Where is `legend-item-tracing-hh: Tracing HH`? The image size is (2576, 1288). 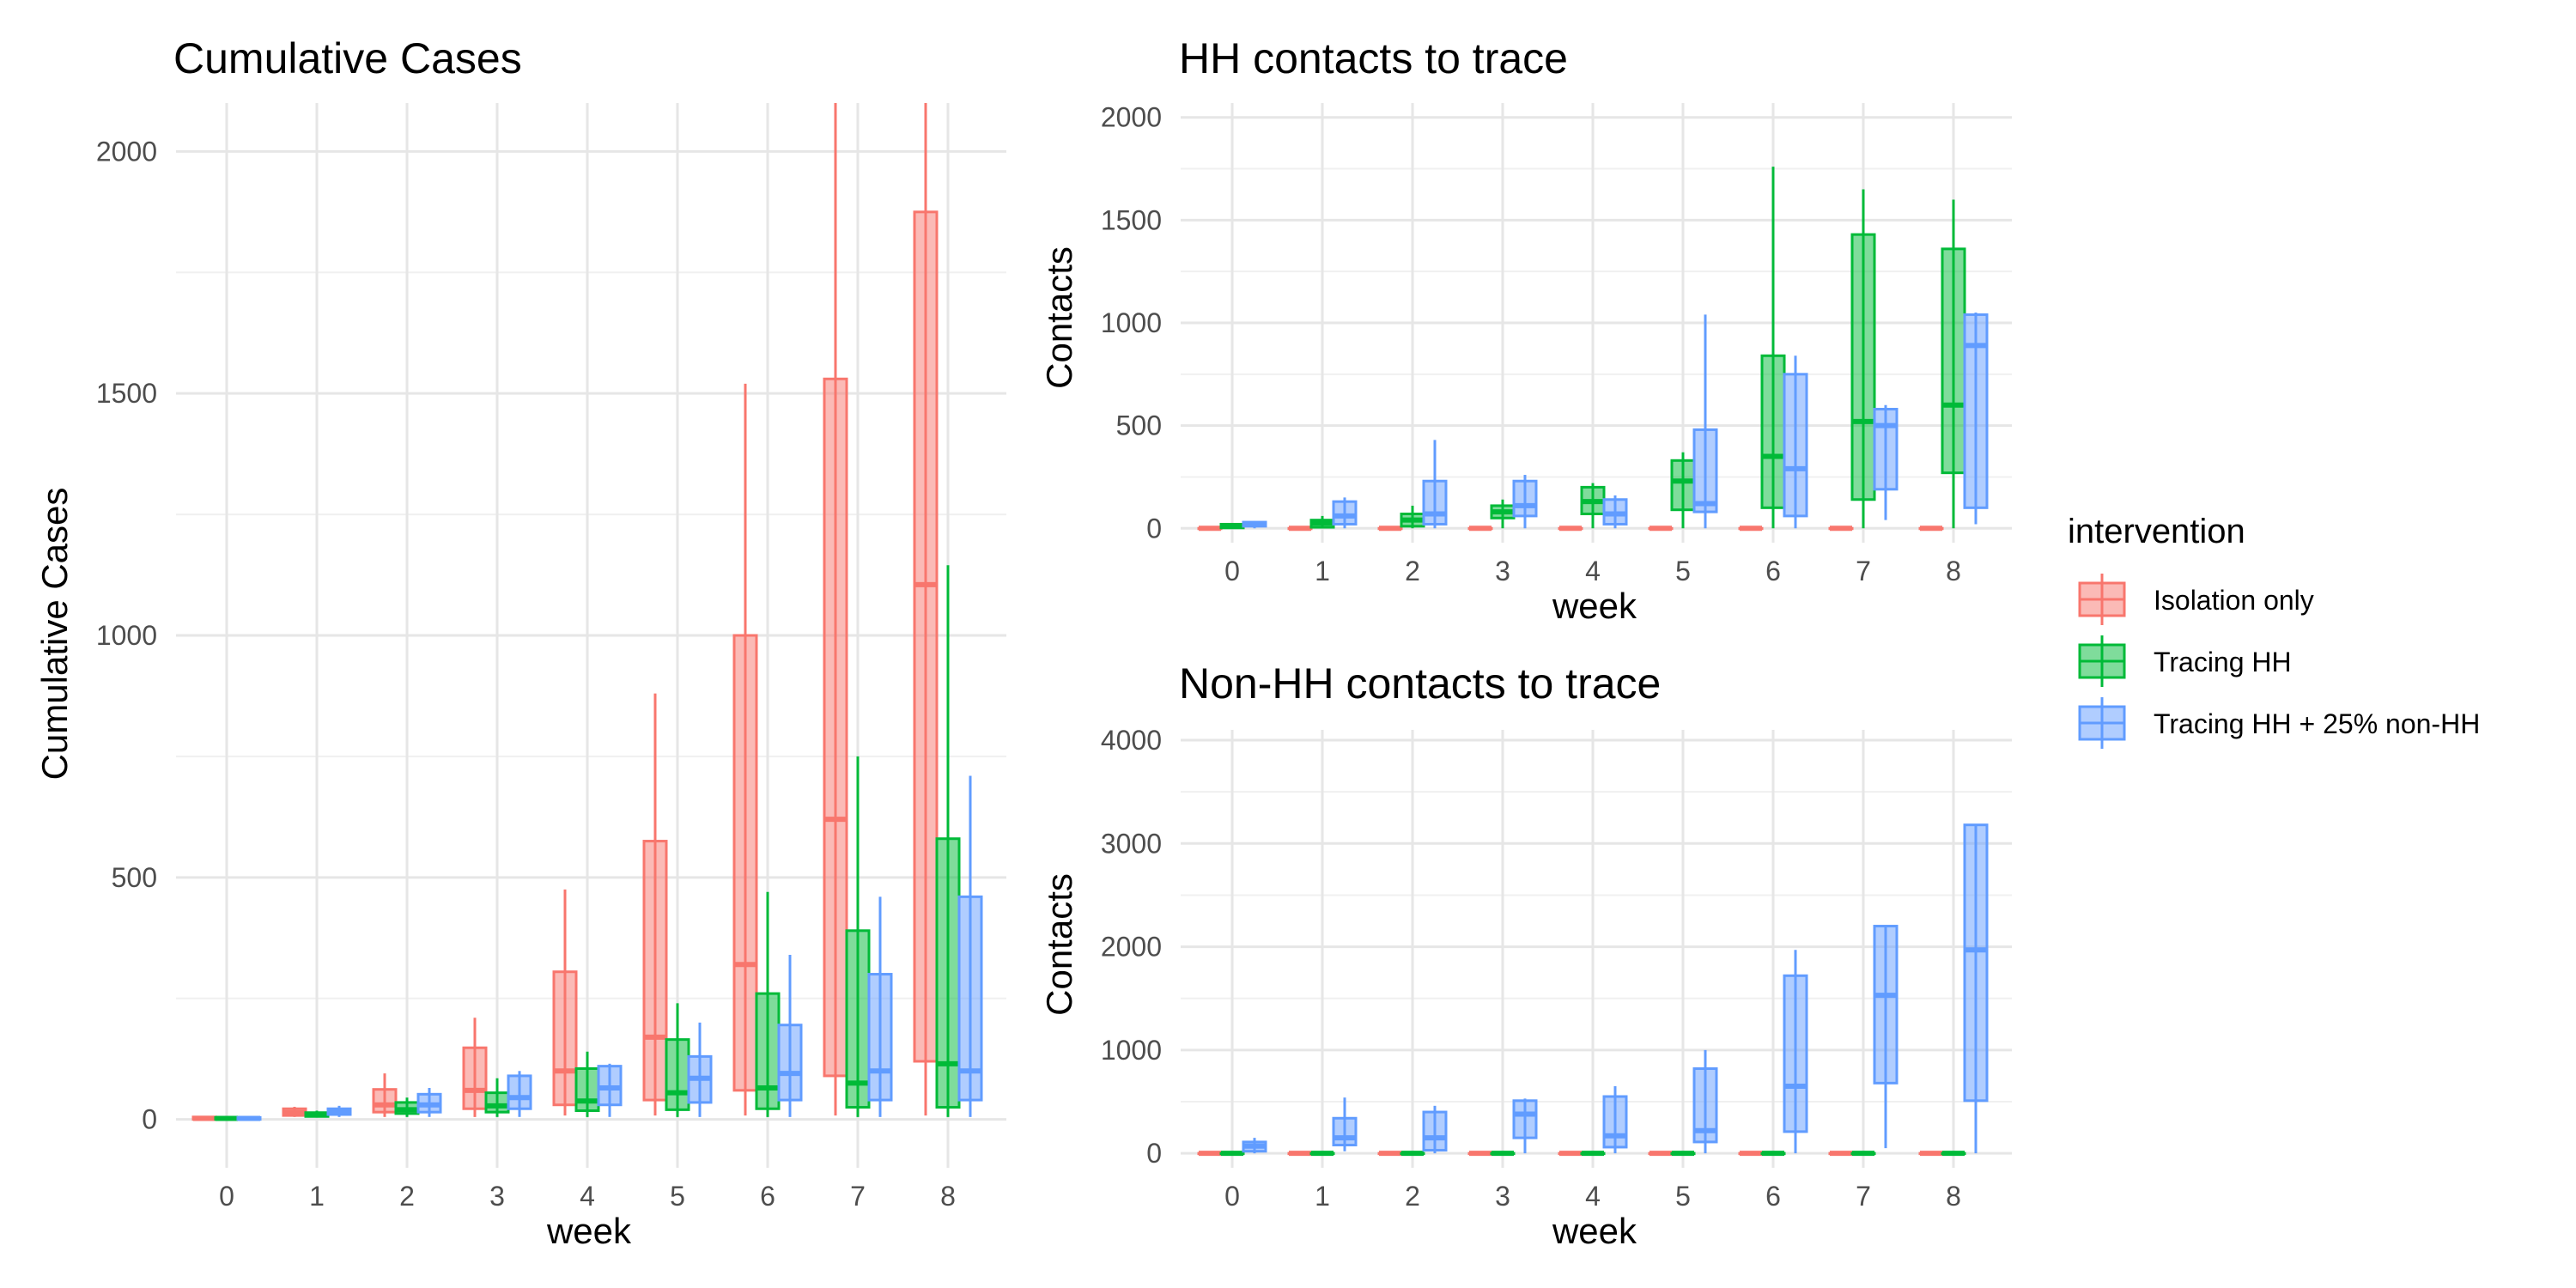 legend-item-tracing-hh: Tracing HH is located at coordinates (2185, 661).